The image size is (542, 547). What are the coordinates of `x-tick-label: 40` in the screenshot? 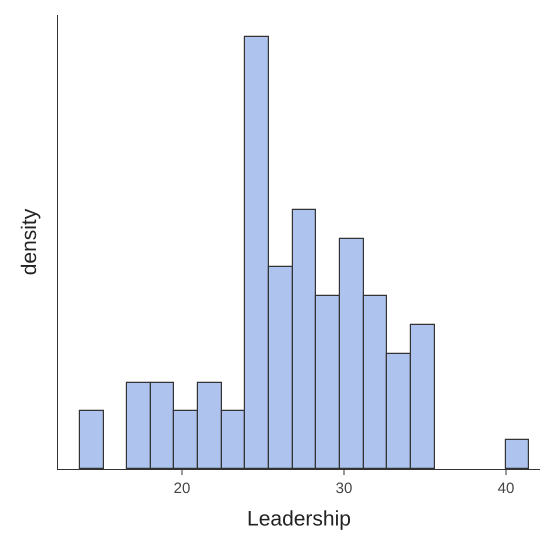 It's located at (506, 489).